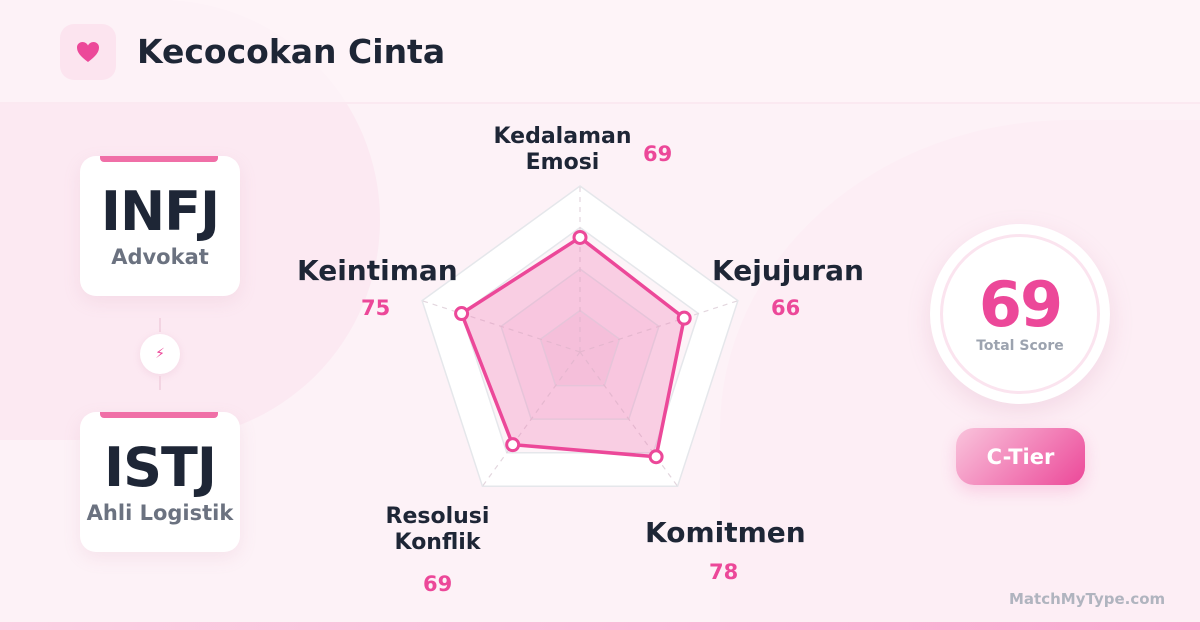 The image size is (1200, 630). What do you see at coordinates (376, 308) in the screenshot?
I see `value-keintiman: 75` at bounding box center [376, 308].